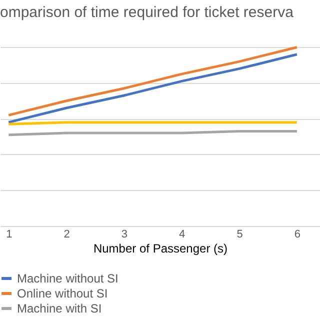  What do you see at coordinates (59, 309) in the screenshot?
I see `legend-label: Machine with SI` at bounding box center [59, 309].